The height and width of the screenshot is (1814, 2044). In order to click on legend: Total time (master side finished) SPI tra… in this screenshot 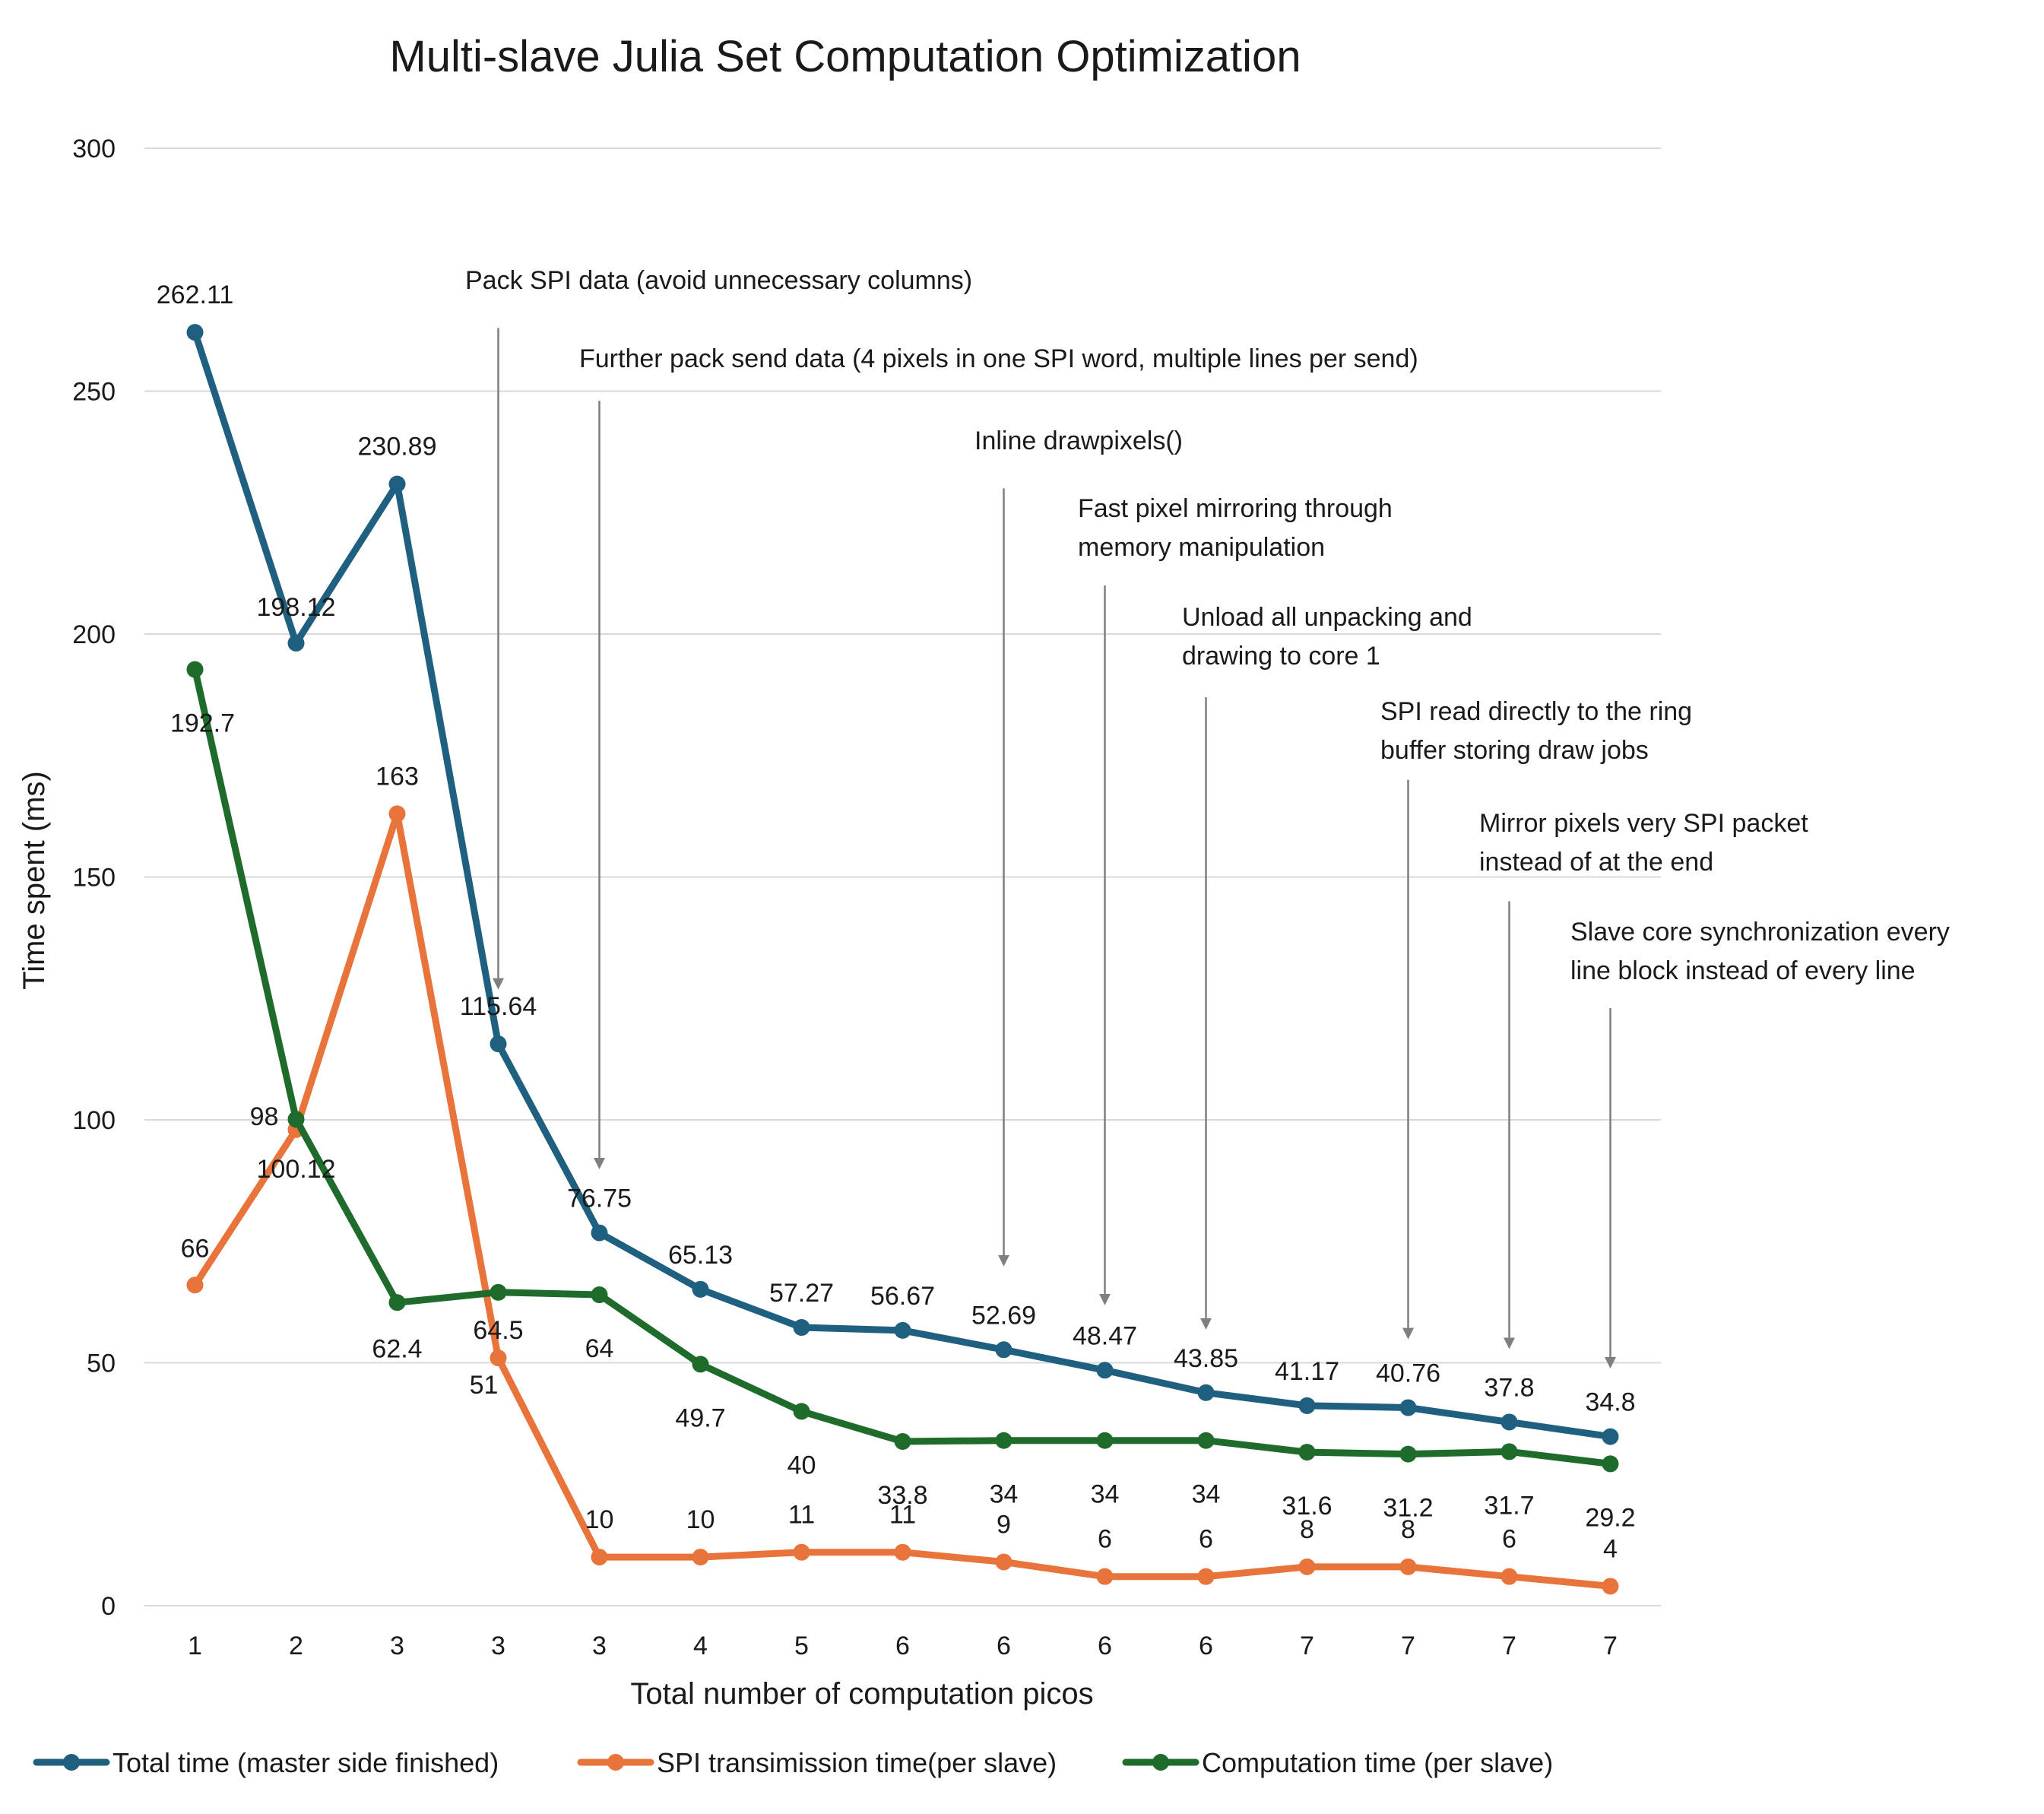, I will do `click(793, 1763)`.